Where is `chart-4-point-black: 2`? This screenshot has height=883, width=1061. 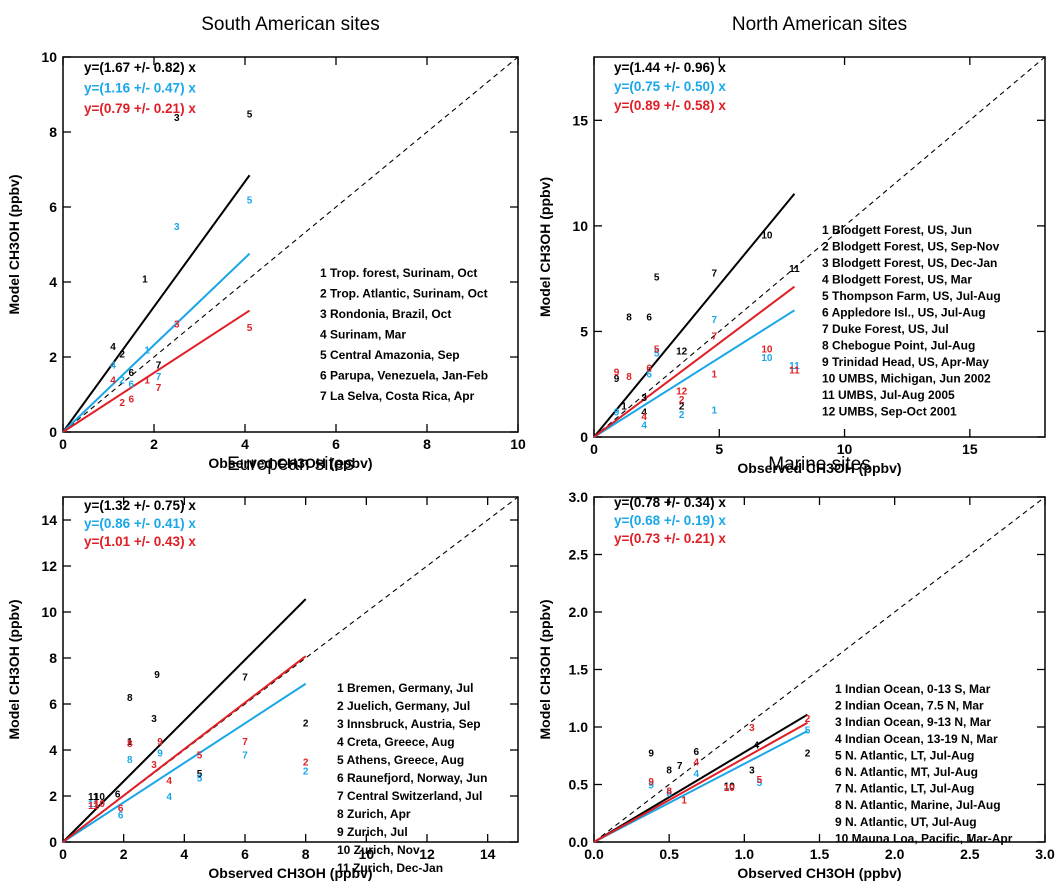
chart-4-point-black: 2 is located at coordinates (808, 753).